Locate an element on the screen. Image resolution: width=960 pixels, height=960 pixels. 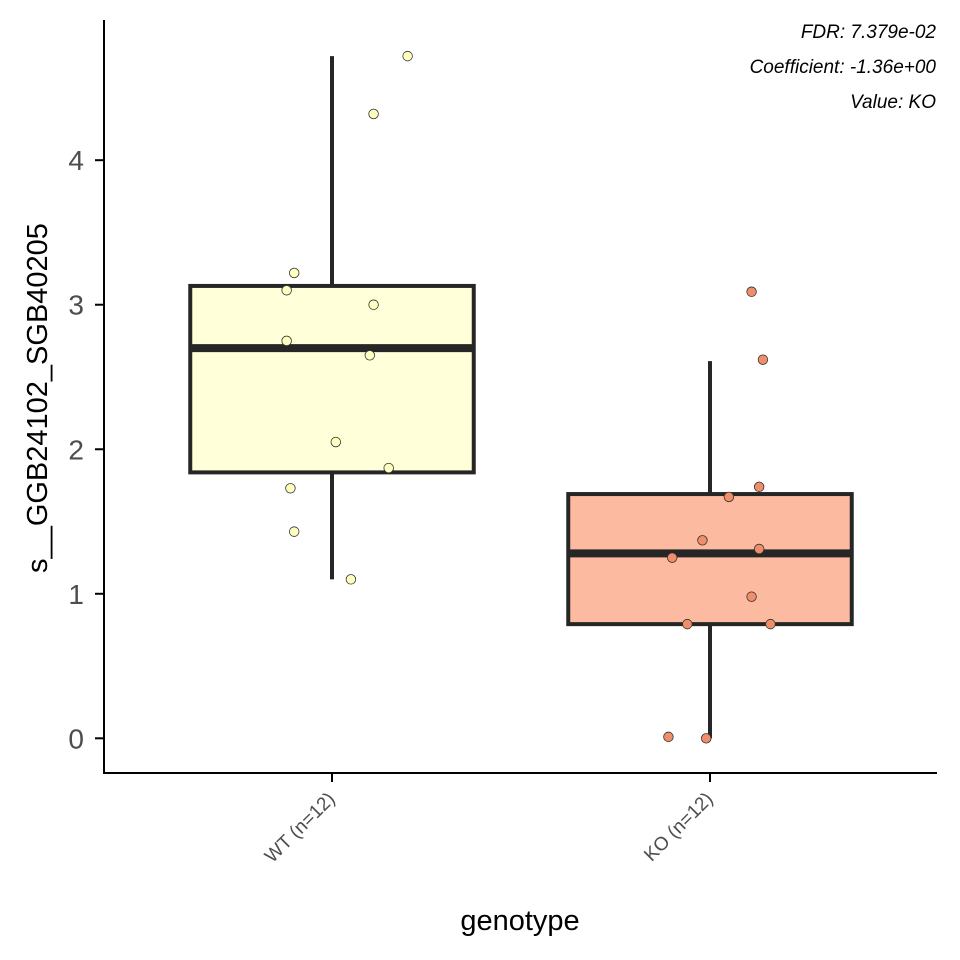
y-tick-label: 3 is located at coordinates (76, 305).